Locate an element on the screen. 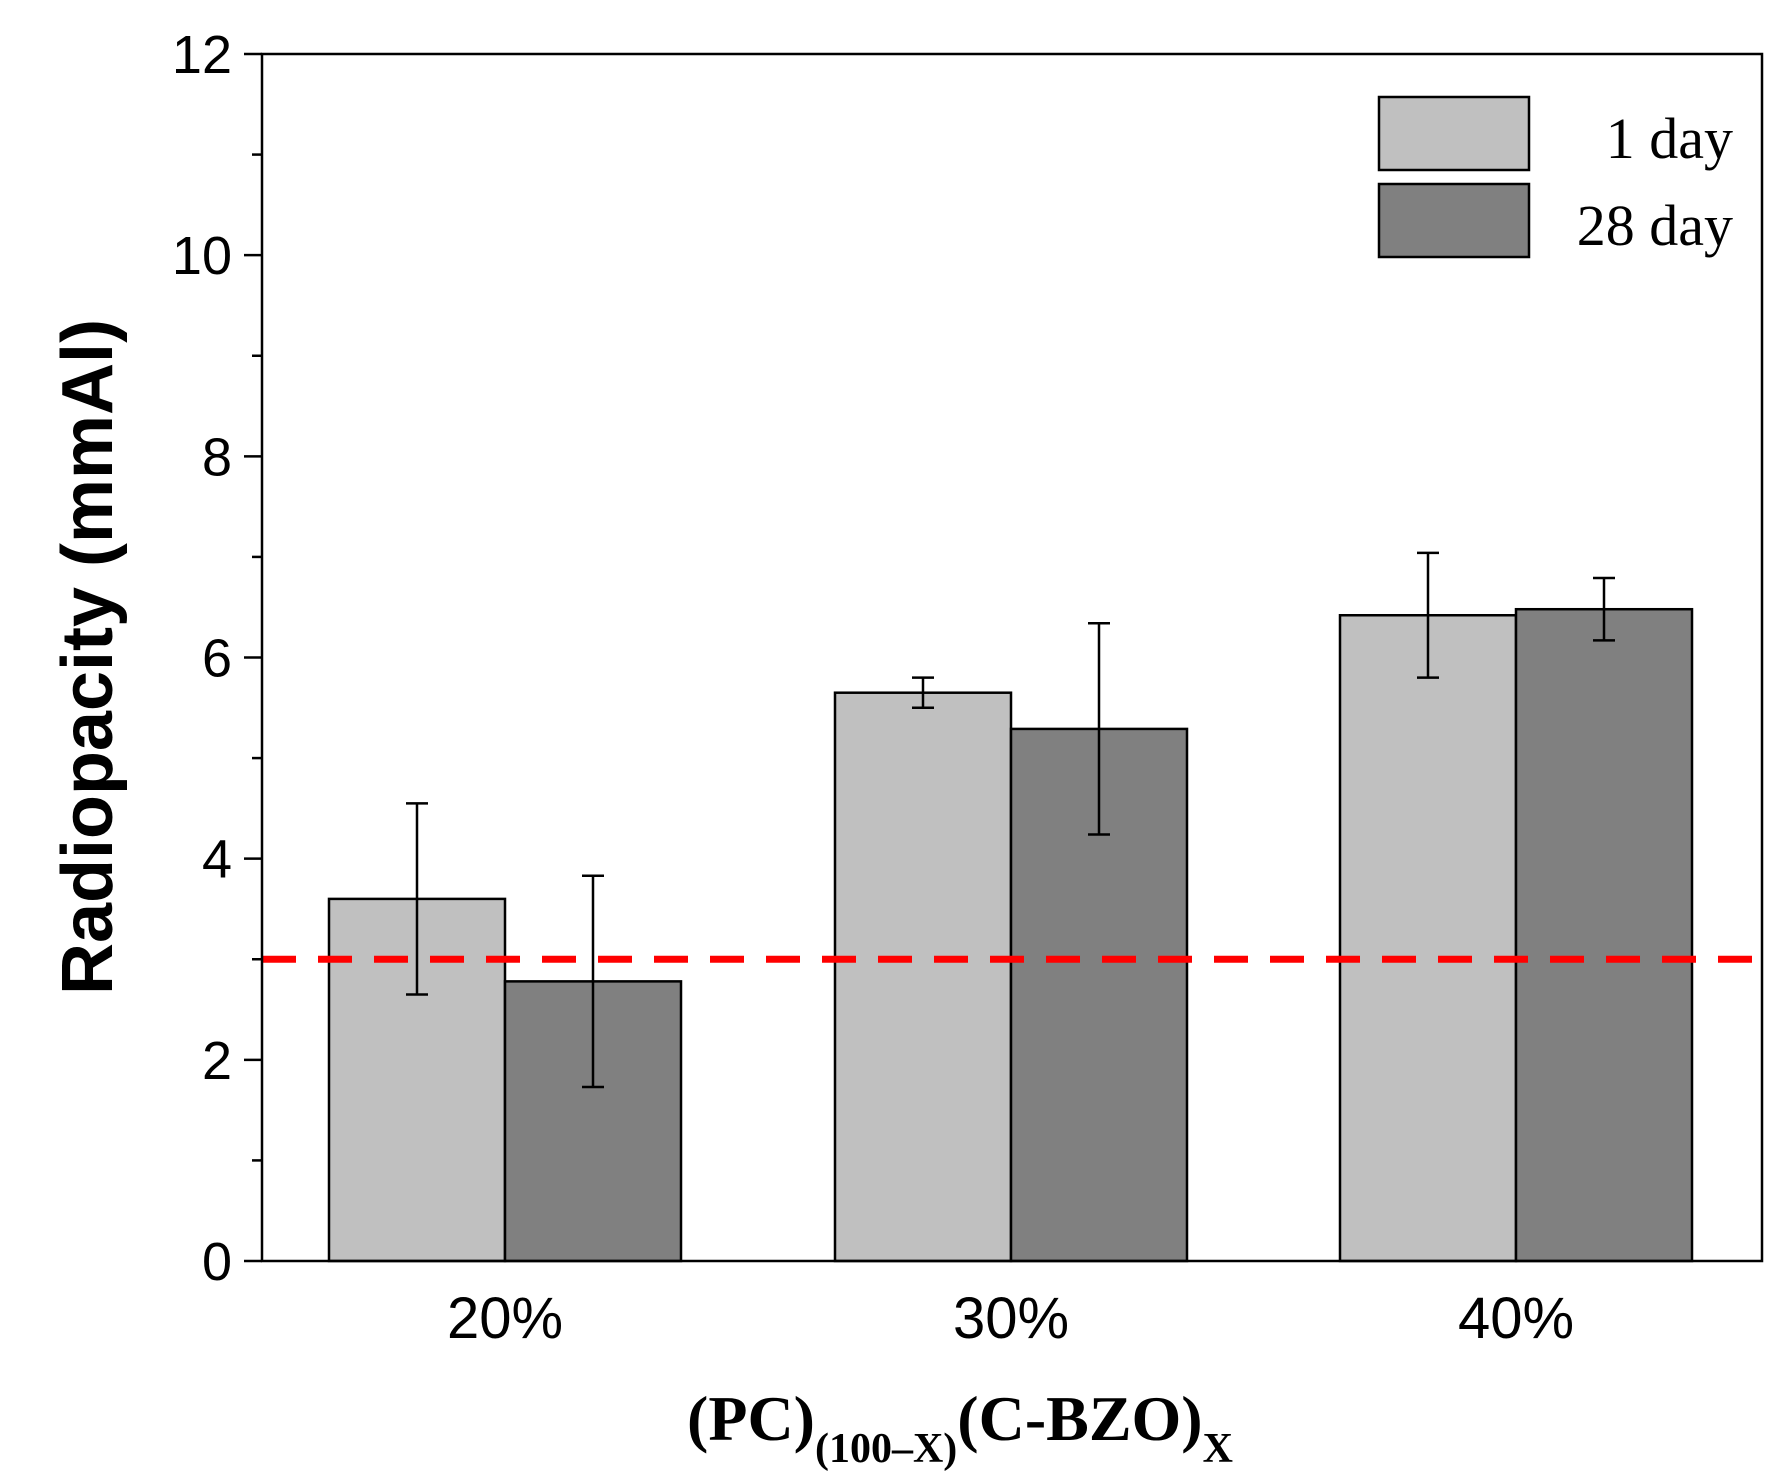 This screenshot has height=1473, width=1787. x-axis-label-part2: (C-BZO) is located at coordinates (1079, 1418).